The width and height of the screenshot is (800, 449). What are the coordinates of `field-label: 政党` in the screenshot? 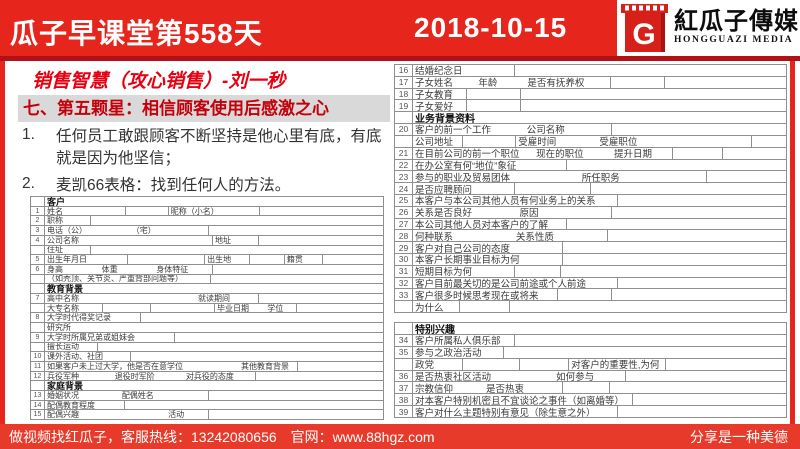 It's located at (425, 365).